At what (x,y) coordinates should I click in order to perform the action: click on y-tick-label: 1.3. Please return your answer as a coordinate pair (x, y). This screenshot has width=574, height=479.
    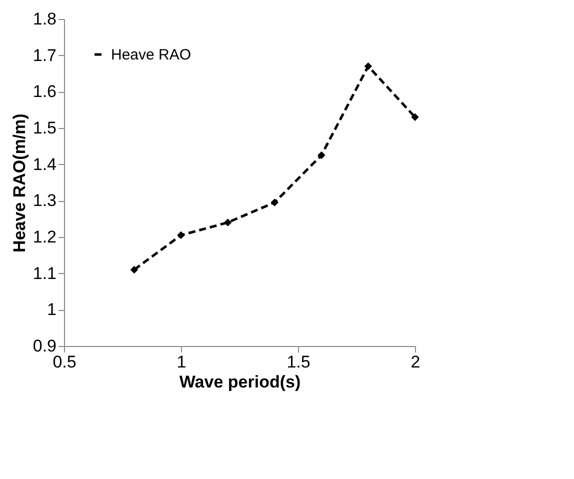
    Looking at the image, I should click on (44, 200).